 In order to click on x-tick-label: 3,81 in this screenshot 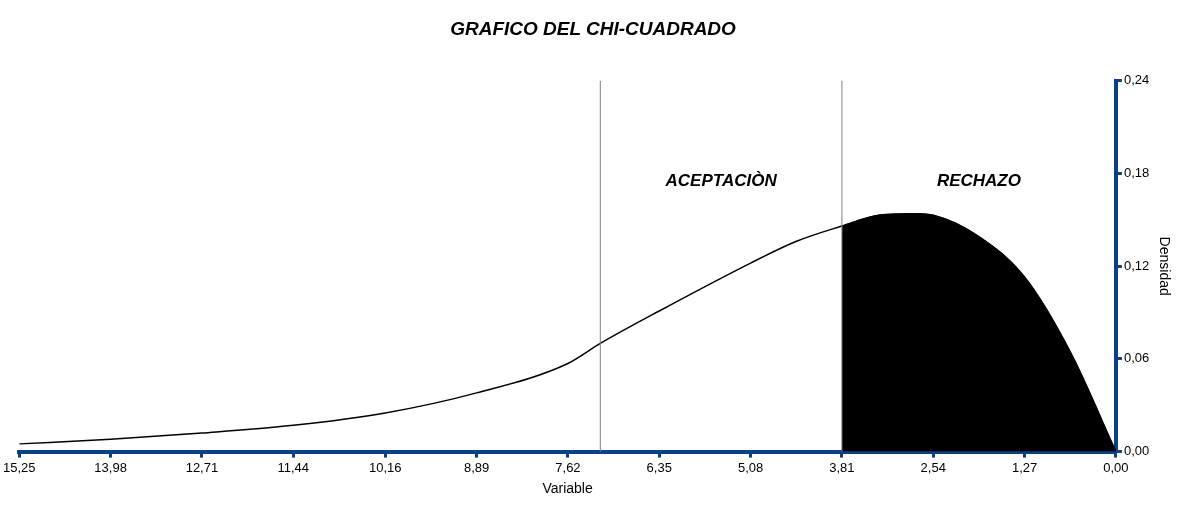, I will do `click(842, 467)`.